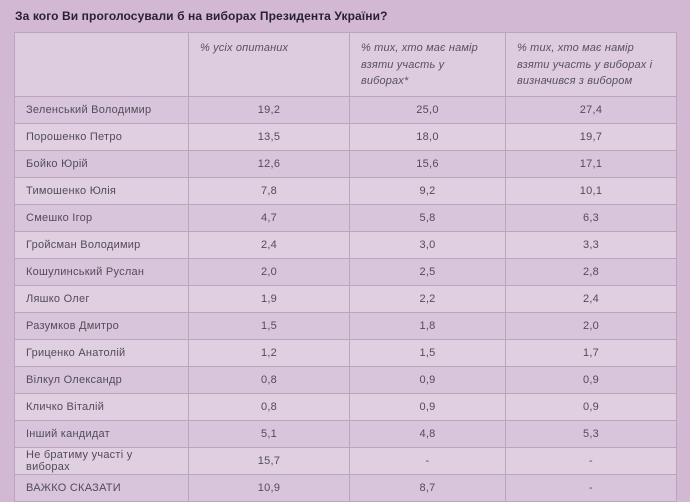 Image resolution: width=690 pixels, height=502 pixels. What do you see at coordinates (427, 487) in the screenshot?
I see `row-value: 8,7` at bounding box center [427, 487].